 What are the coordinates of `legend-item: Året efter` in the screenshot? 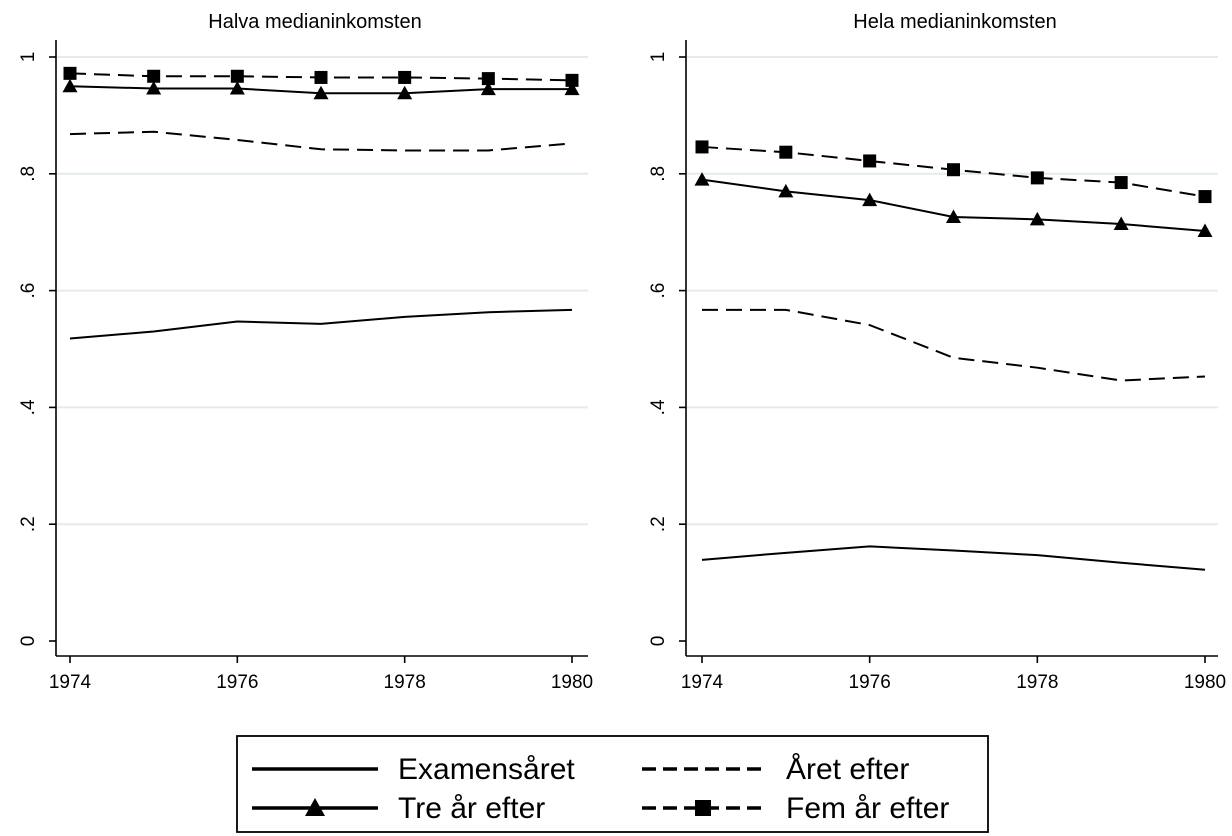 It's located at (775, 769).